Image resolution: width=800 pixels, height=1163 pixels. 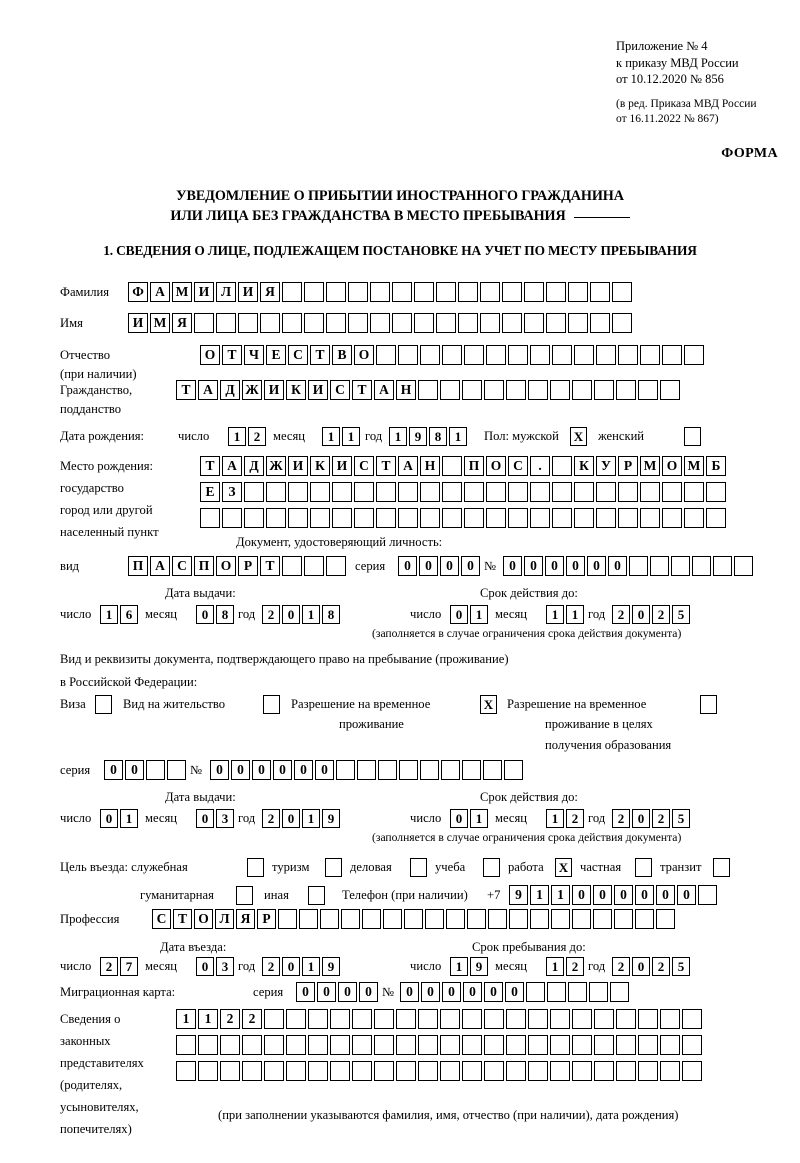 What do you see at coordinates (650, 466) in the screenshot?
I see `birthplace-row-1-cell: М` at bounding box center [650, 466].